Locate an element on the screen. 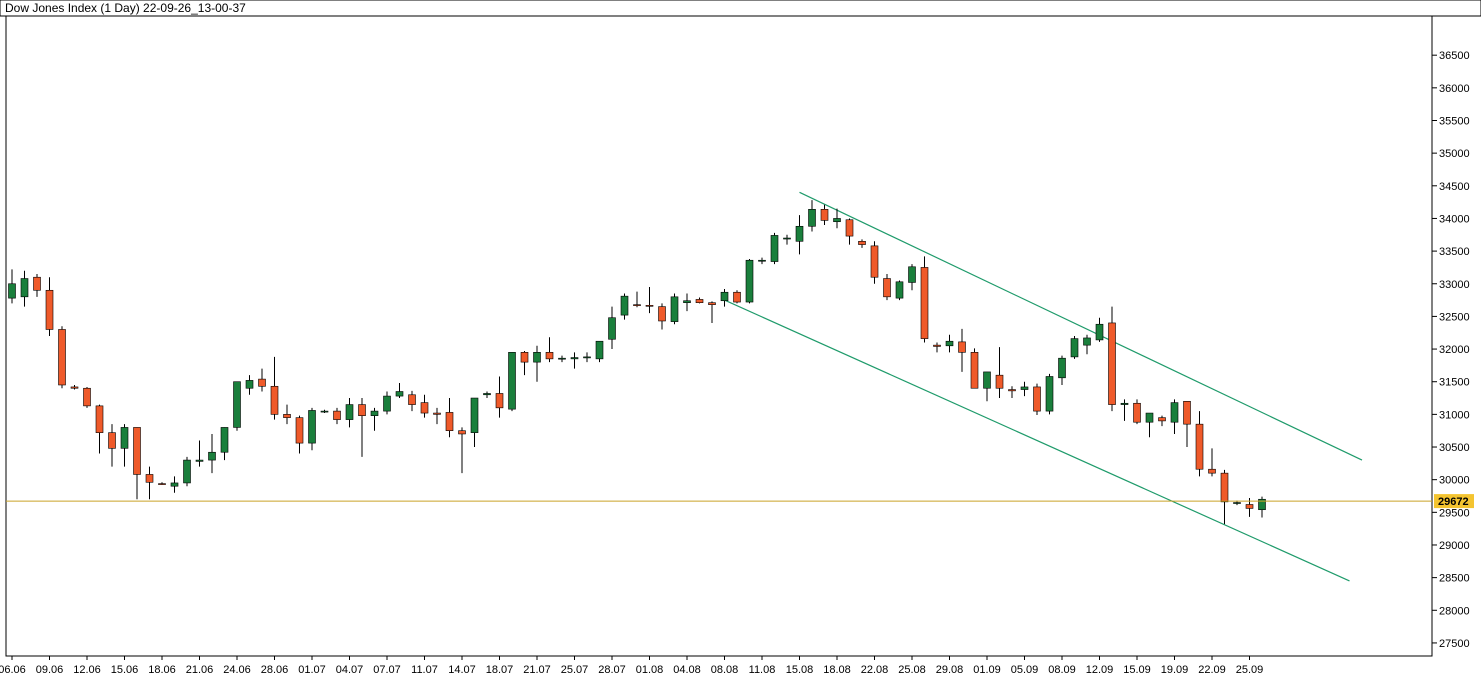 The width and height of the screenshot is (1481, 697). x-tick-label: 21.07 is located at coordinates (537, 670).